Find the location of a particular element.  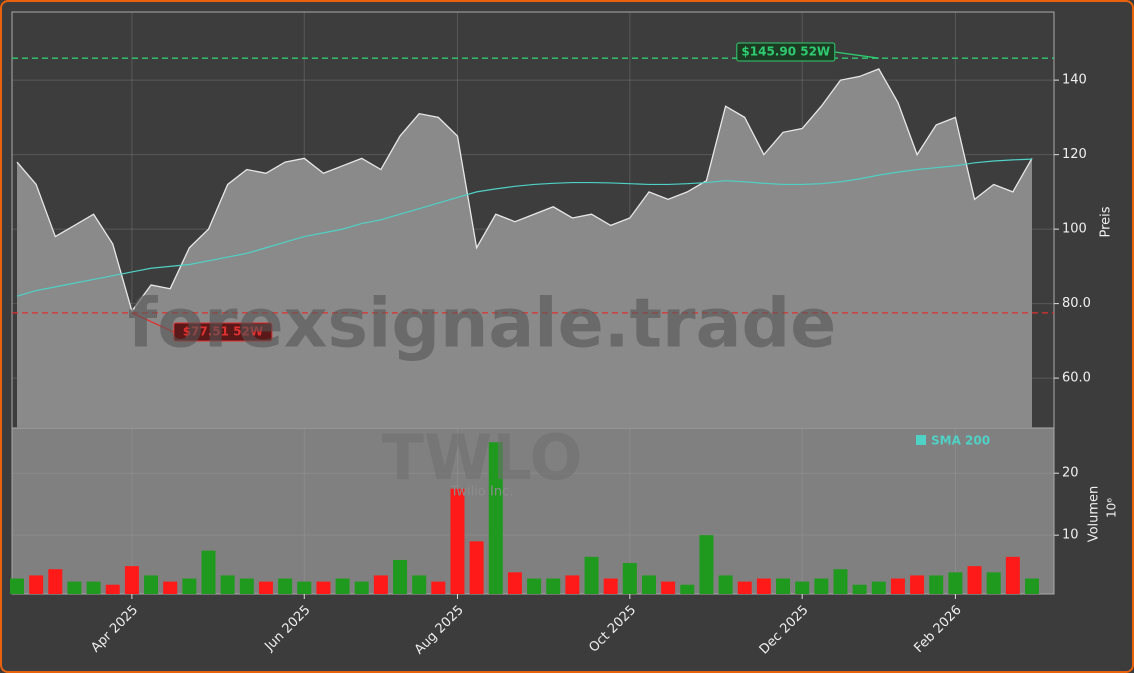

y-tick-label: 100 is located at coordinates (1074, 229).